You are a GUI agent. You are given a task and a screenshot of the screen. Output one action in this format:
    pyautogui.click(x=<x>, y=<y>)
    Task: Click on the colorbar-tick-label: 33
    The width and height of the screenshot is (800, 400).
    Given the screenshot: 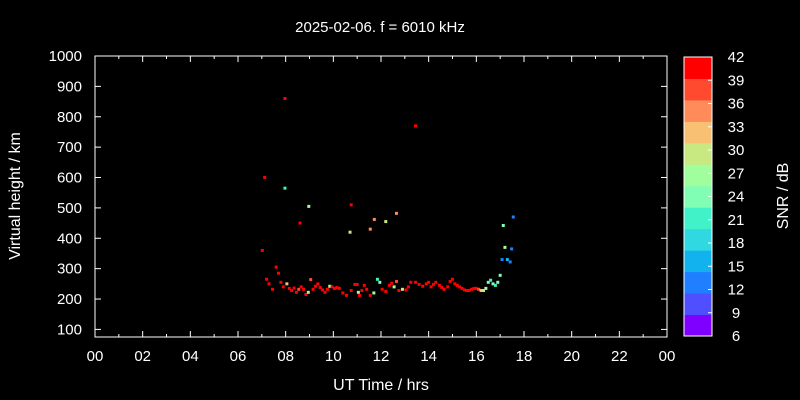 What is the action you would take?
    pyautogui.click(x=736, y=127)
    